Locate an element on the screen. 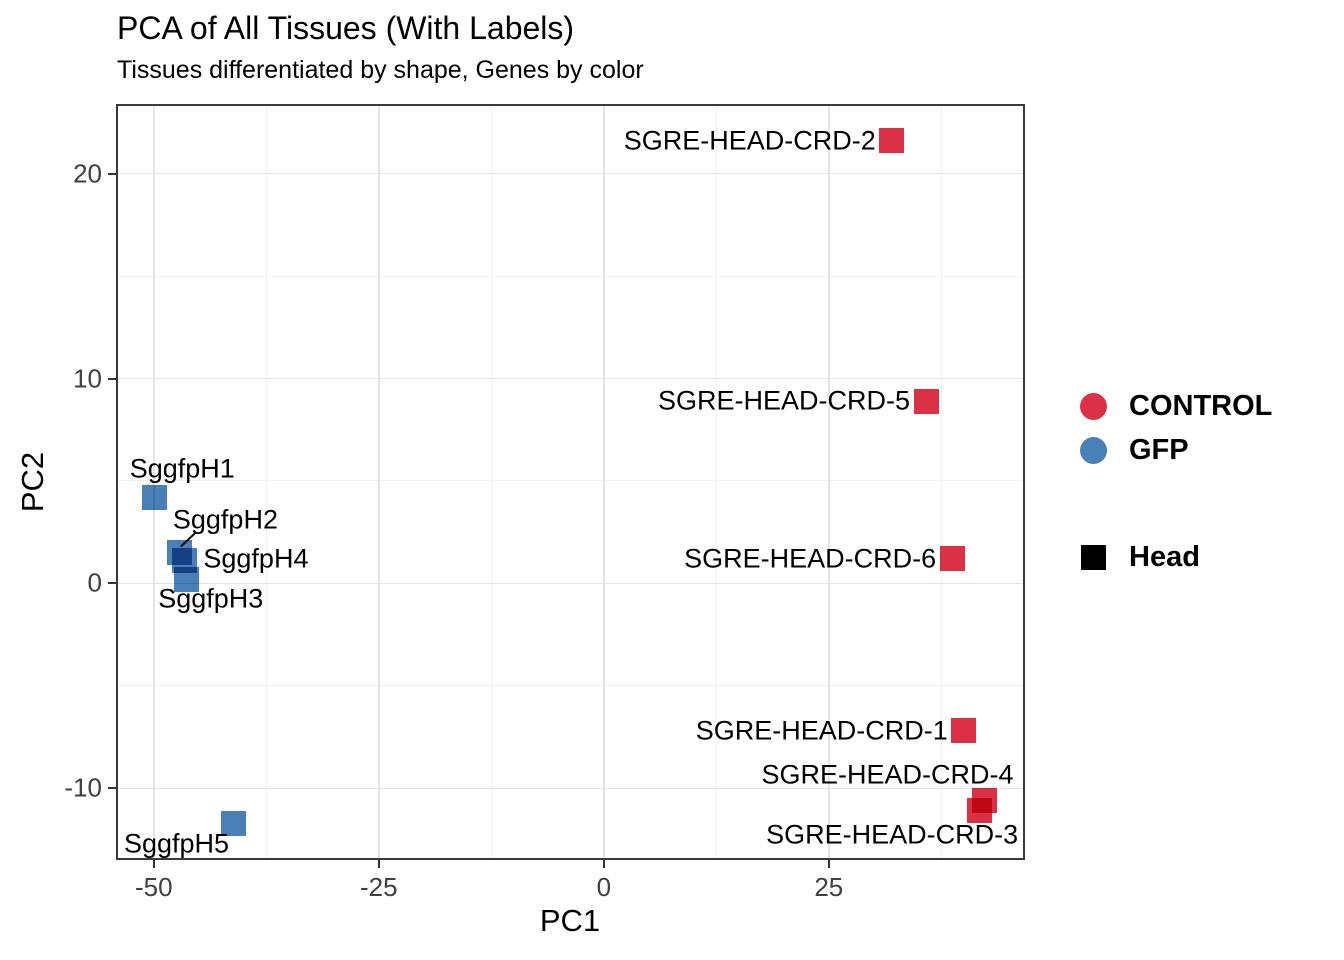 The height and width of the screenshot is (960, 1344). point-label-sggfph2: SggfpH2 is located at coordinates (225, 519).